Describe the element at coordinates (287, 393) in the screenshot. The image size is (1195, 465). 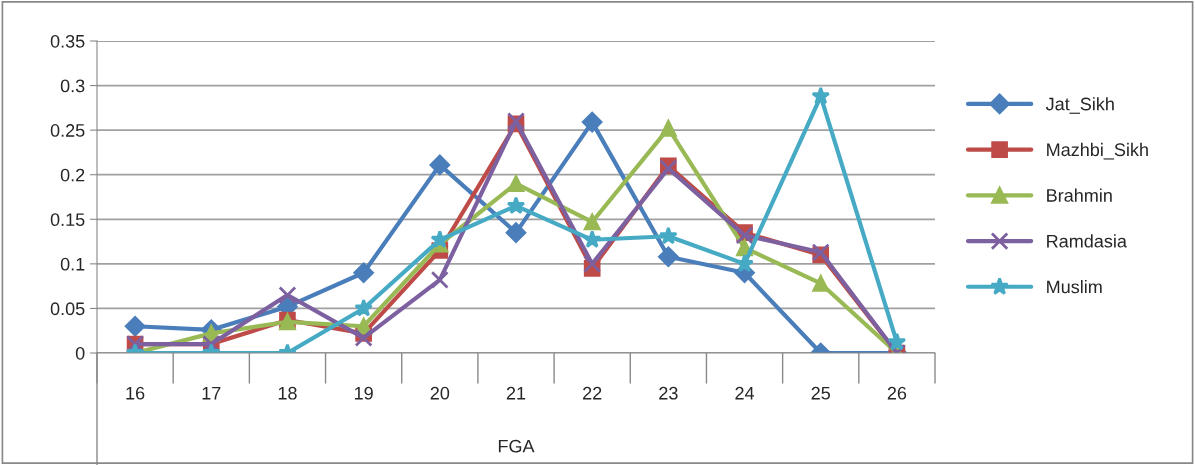
I see `x-tick-label: 18` at that location.